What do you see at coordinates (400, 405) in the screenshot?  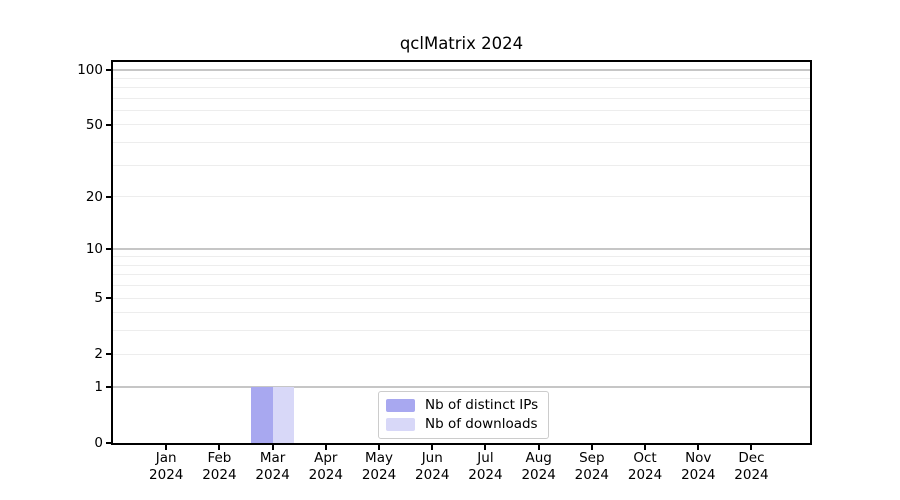 I see `legend-swatch-distinct-ips-icon` at bounding box center [400, 405].